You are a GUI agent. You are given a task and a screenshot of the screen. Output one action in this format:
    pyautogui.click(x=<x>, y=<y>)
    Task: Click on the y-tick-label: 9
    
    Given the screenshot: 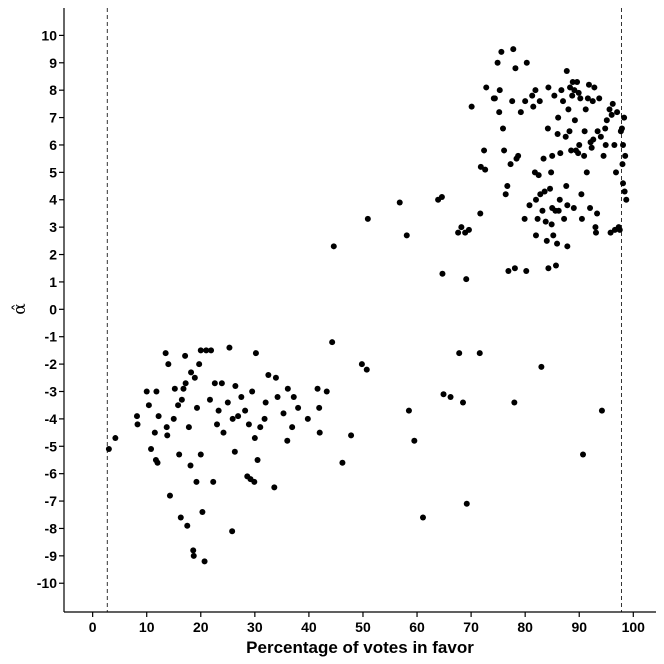 What is the action you would take?
    pyautogui.click(x=53, y=63)
    